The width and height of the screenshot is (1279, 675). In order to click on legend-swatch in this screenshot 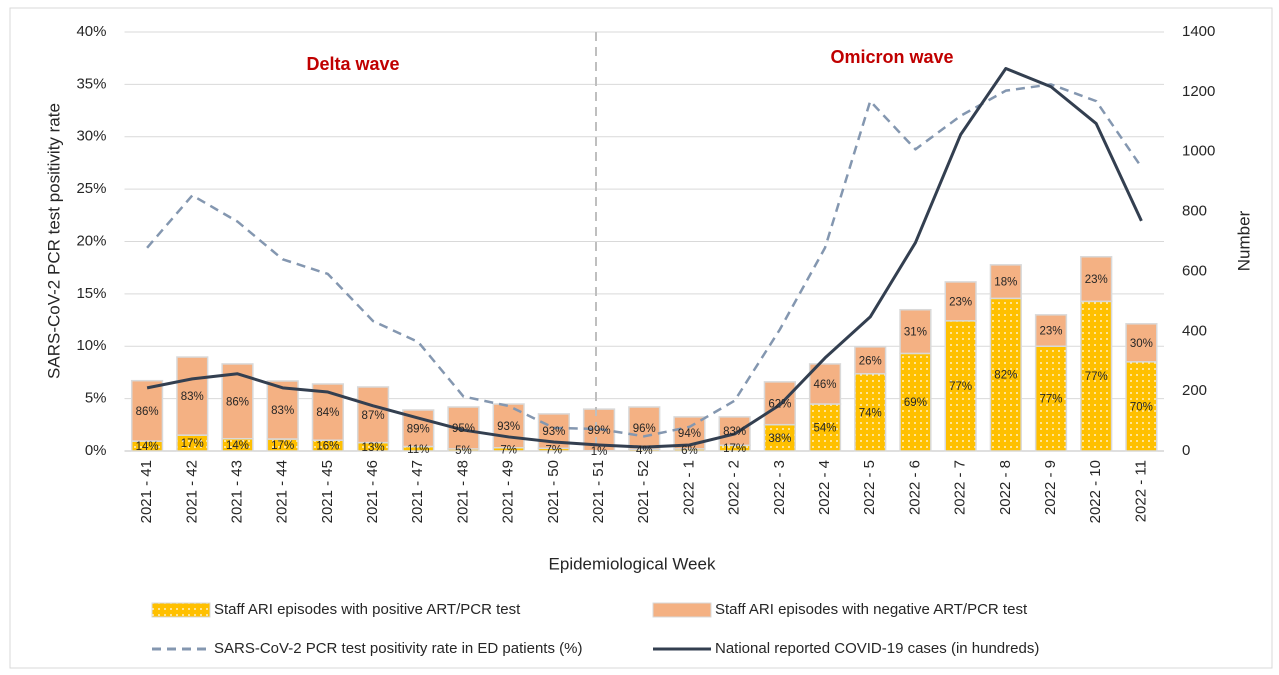, I will do `click(181, 610)`.